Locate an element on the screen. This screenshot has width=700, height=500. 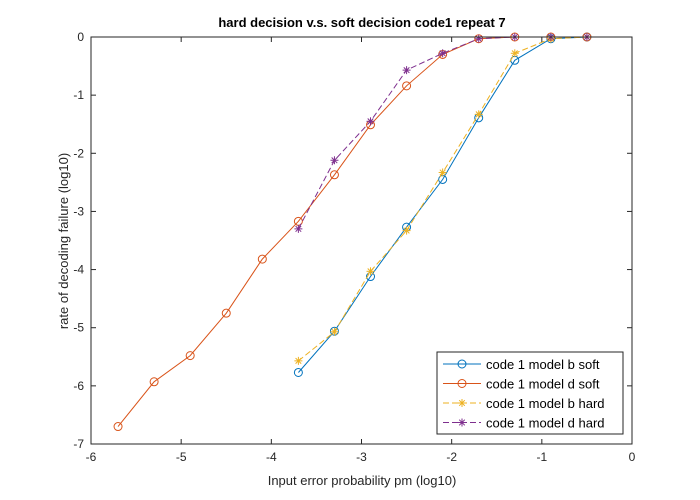
legend-item: code 1 model b hard is located at coordinates (524, 403).